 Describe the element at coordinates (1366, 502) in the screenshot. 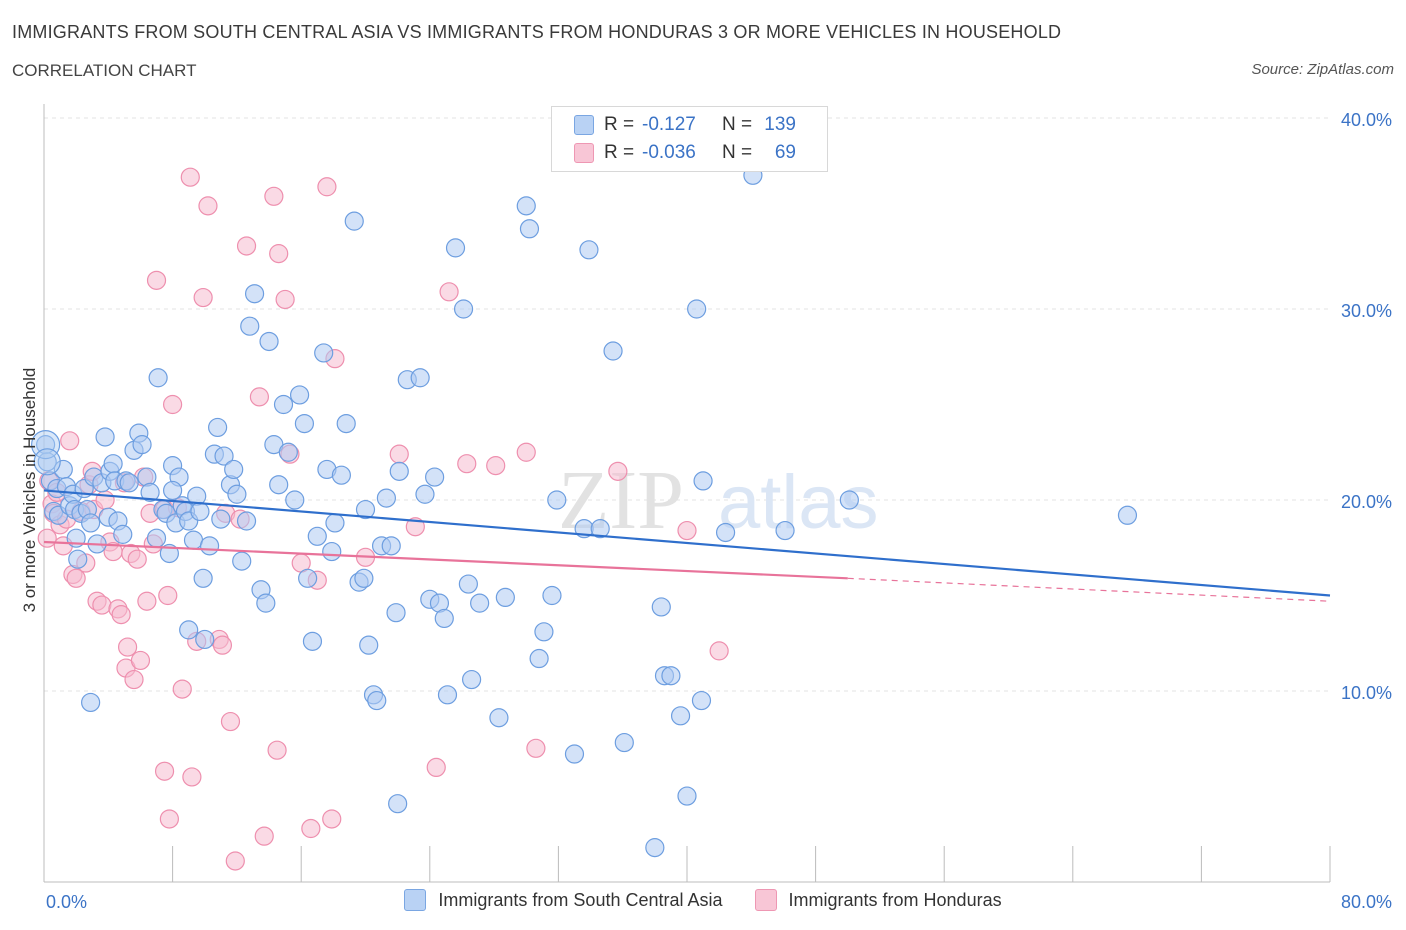

I see `y-tick-label: 20.0%` at that location.